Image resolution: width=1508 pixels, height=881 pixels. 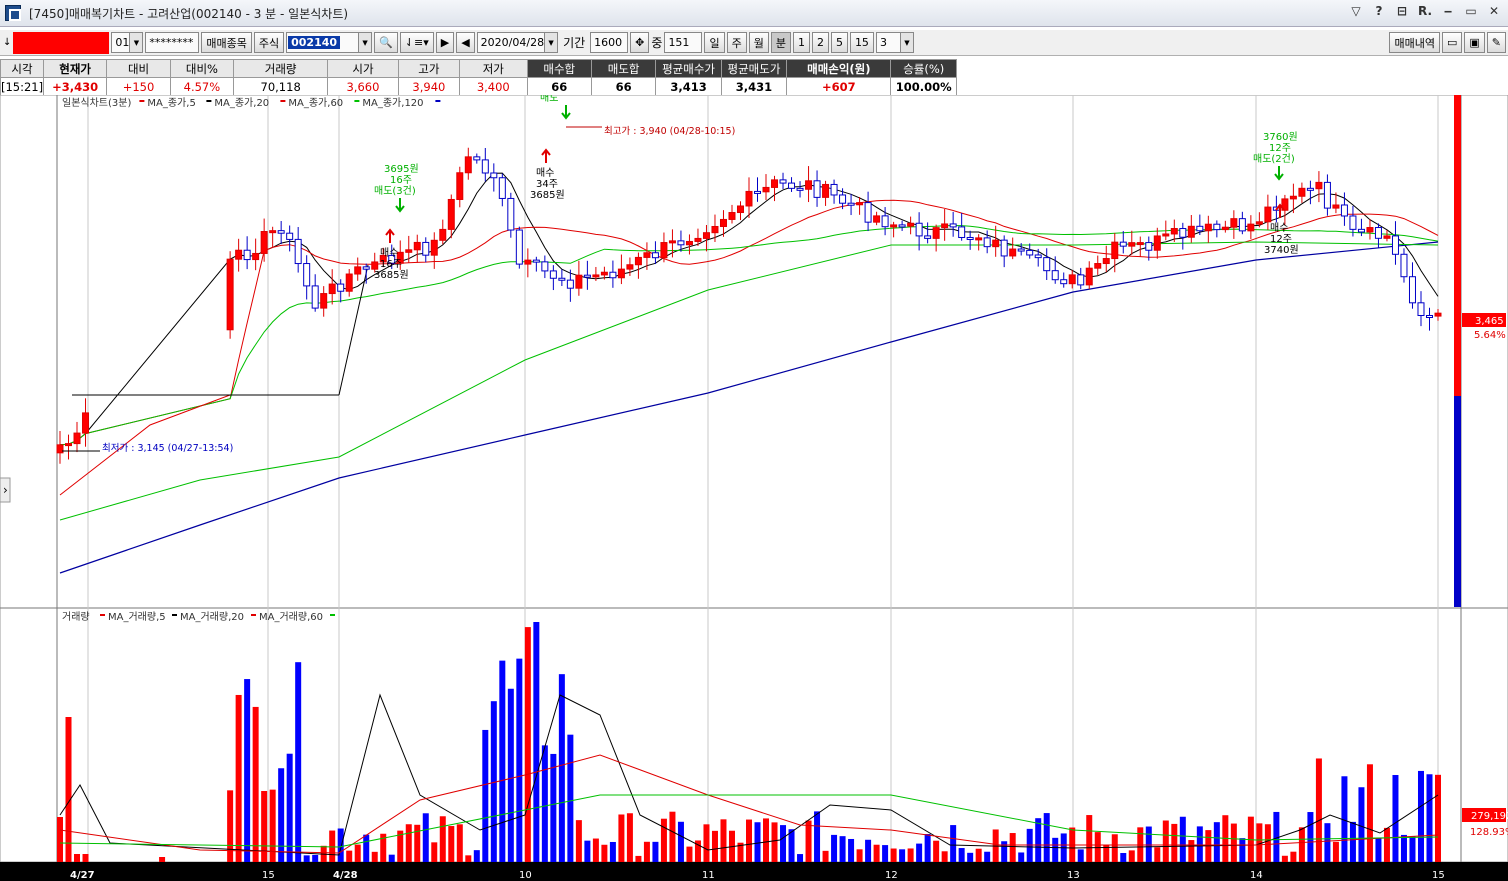 I want to click on pin-icon: ▽, so click(x=1356, y=11).